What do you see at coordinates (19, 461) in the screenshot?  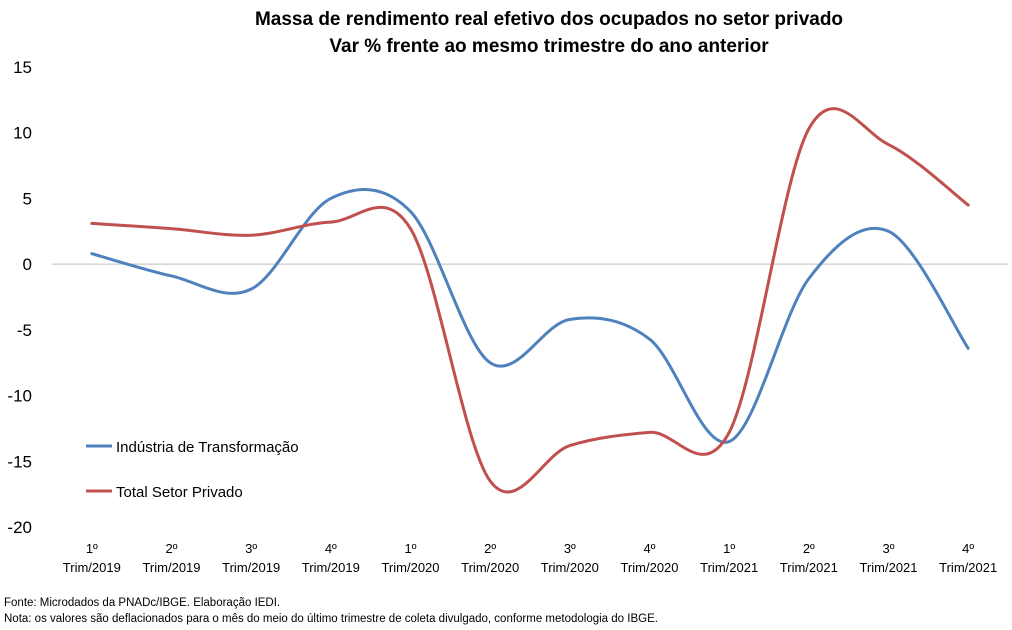 I see `y-tick-label: -15` at bounding box center [19, 461].